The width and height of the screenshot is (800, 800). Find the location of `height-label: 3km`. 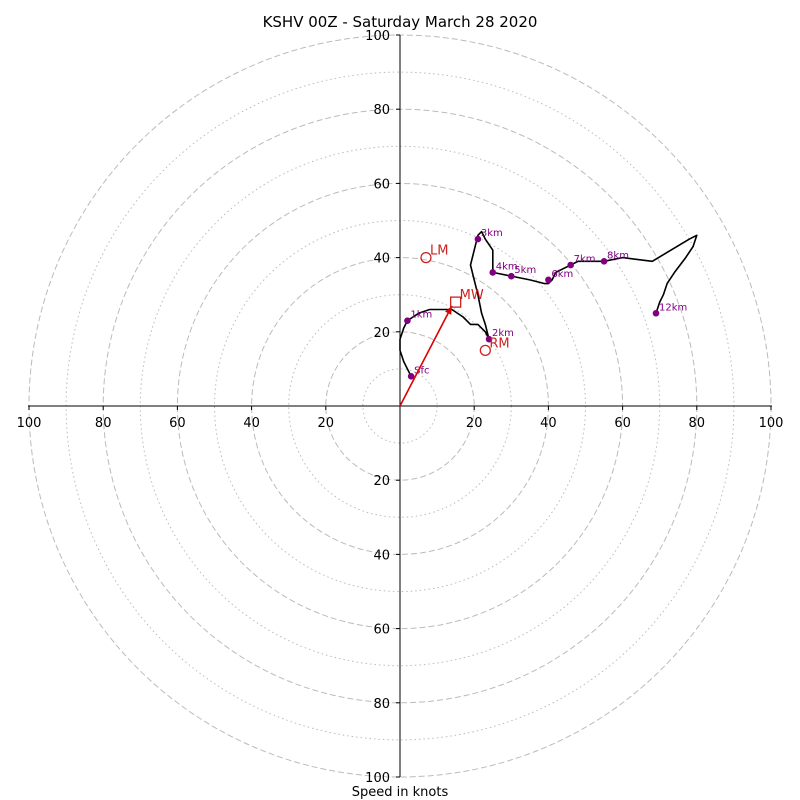

height-label: 3km is located at coordinates (492, 233).